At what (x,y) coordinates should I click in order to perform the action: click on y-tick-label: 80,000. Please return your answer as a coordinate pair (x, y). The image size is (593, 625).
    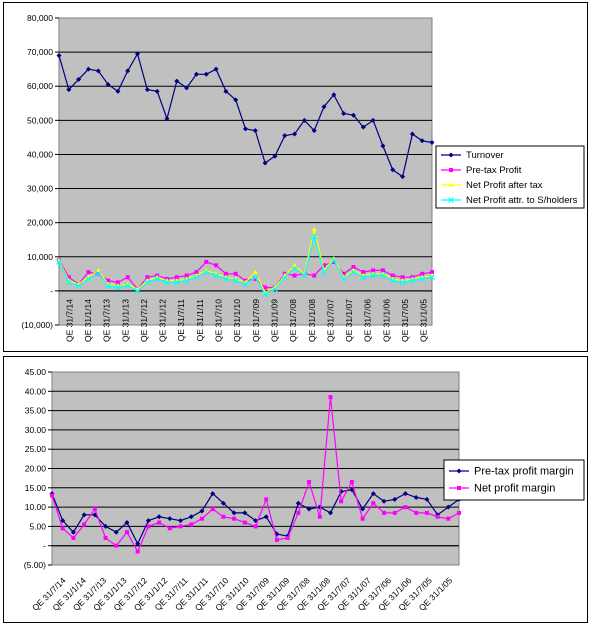
    Looking at the image, I should click on (40, 18).